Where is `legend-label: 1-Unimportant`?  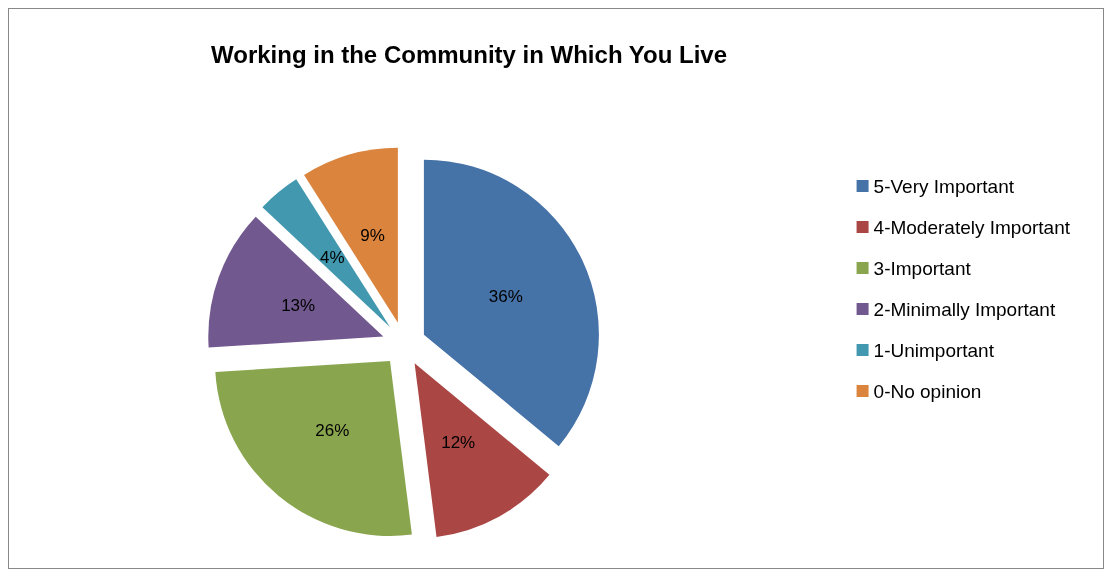
legend-label: 1-Unimportant is located at coordinates (934, 350).